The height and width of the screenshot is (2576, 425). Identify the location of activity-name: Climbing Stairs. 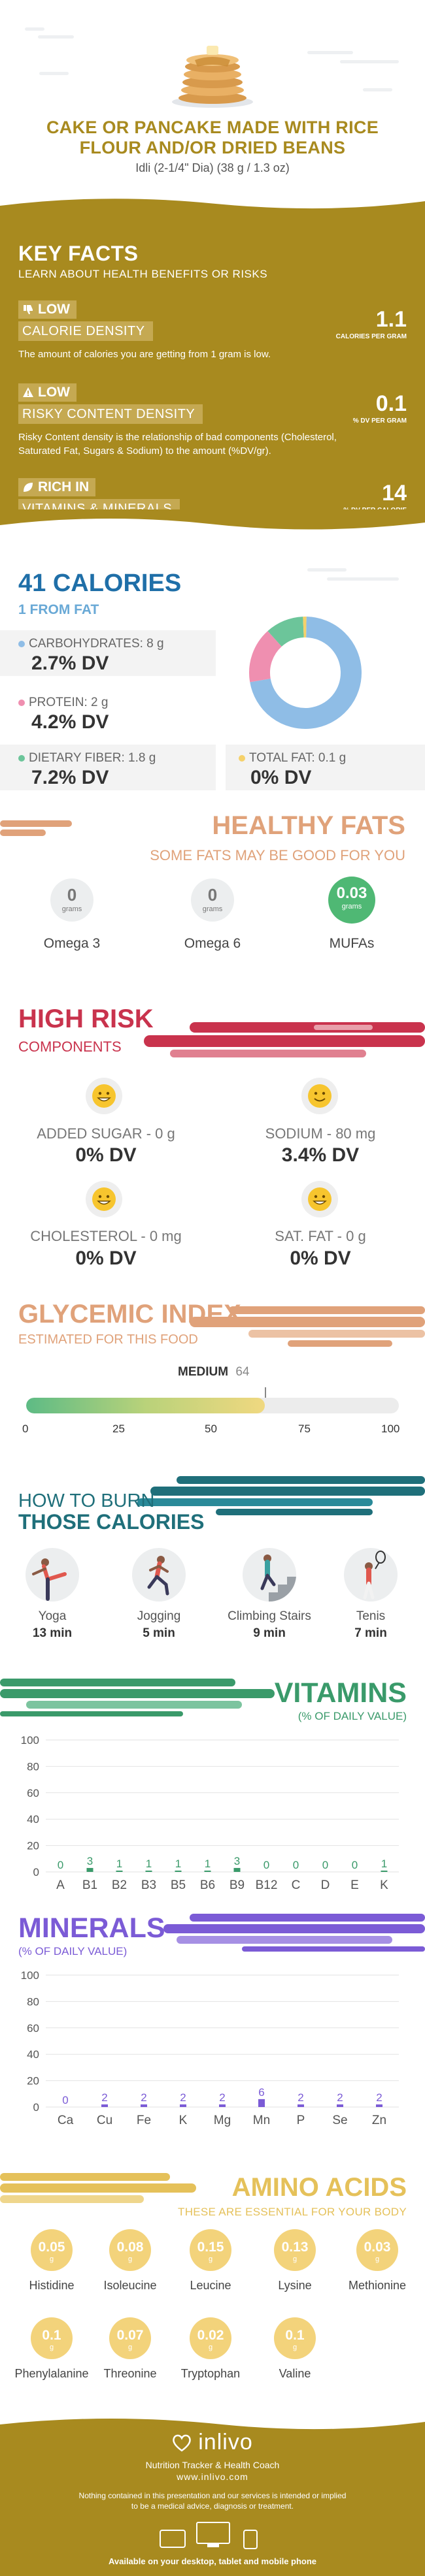
(269, 1616).